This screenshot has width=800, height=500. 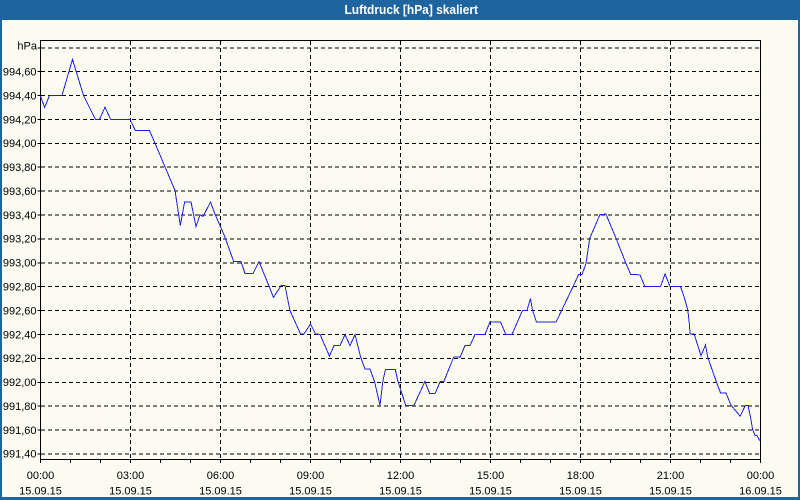 I want to click on svg-text: 992,20, so click(x=20, y=359).